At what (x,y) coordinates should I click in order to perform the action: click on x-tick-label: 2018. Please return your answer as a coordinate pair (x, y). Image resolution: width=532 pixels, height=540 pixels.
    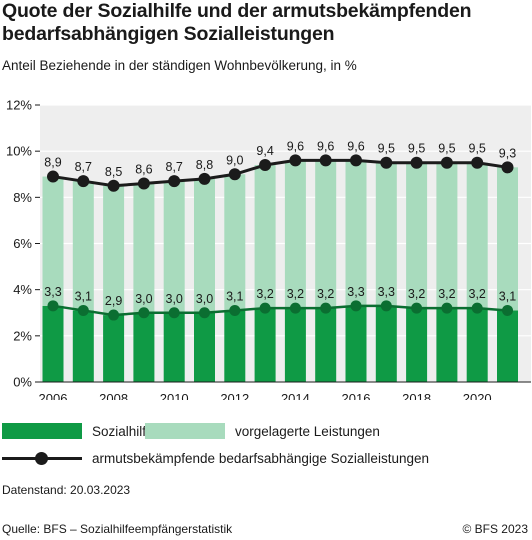
    Looking at the image, I should click on (416, 395).